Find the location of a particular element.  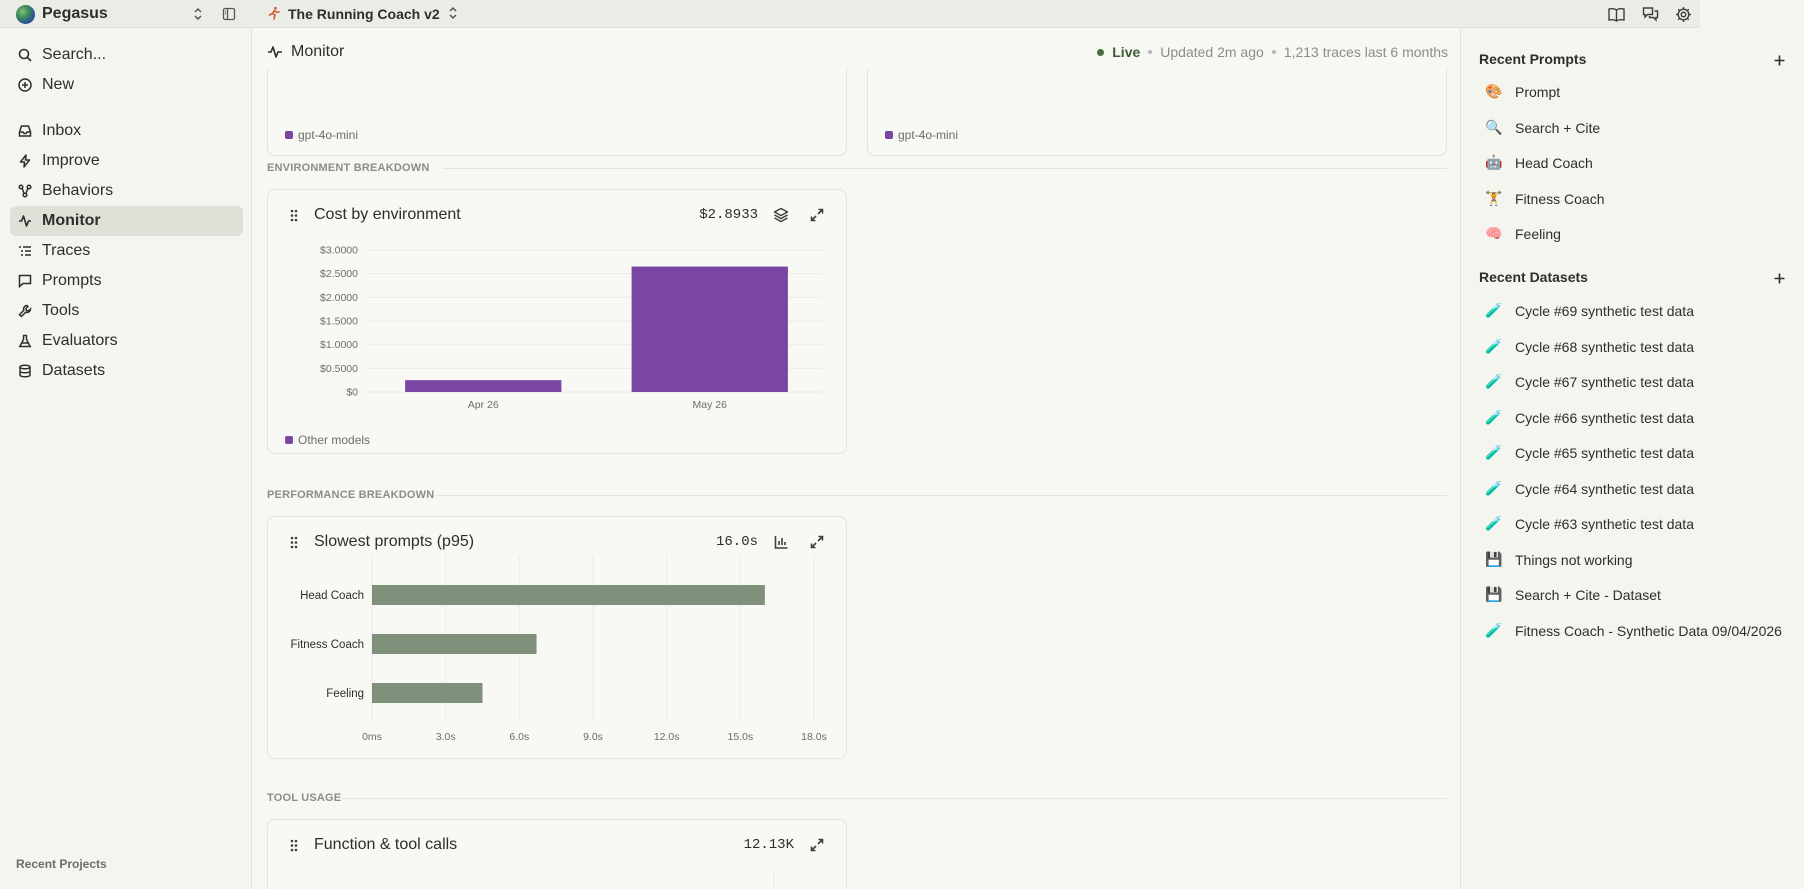

x-tick-label: 0ms is located at coordinates (372, 737).